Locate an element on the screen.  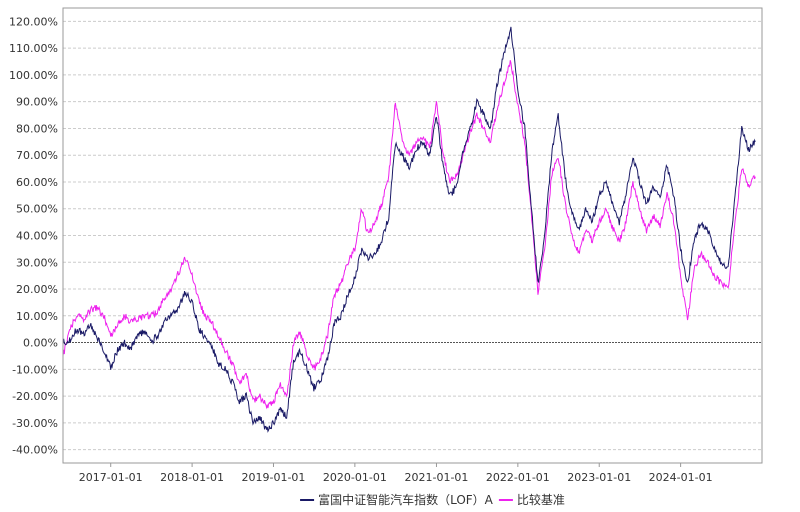
y-tick-label: 110.00% is located at coordinates (33, 48).